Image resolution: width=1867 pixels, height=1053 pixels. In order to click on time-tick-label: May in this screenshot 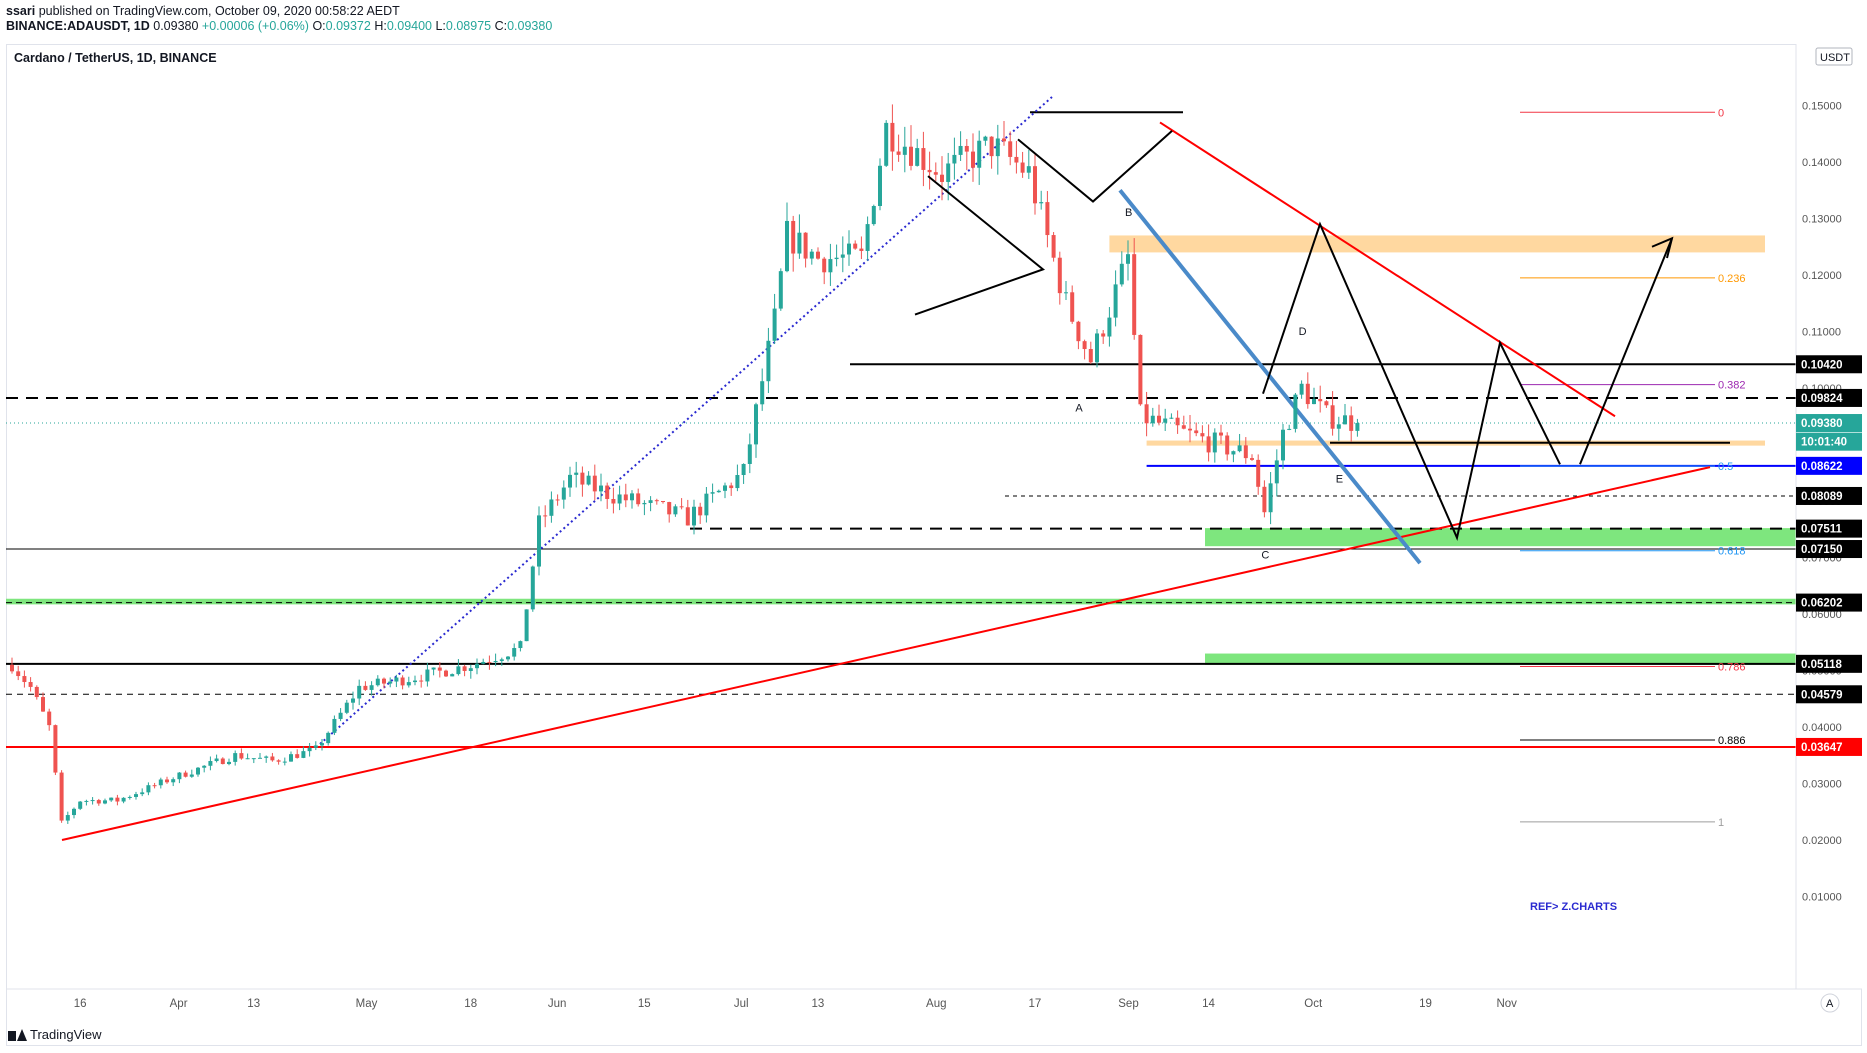, I will do `click(367, 1004)`.